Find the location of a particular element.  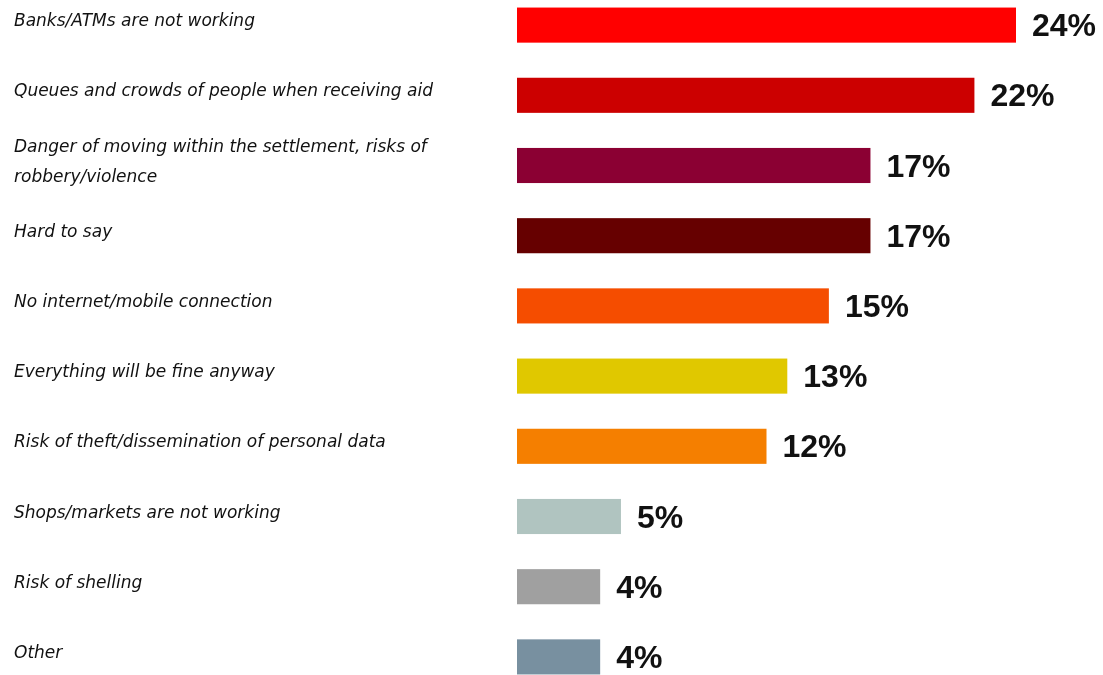

y-tick-label: Shops/markets are not working is located at coordinates (147, 511).